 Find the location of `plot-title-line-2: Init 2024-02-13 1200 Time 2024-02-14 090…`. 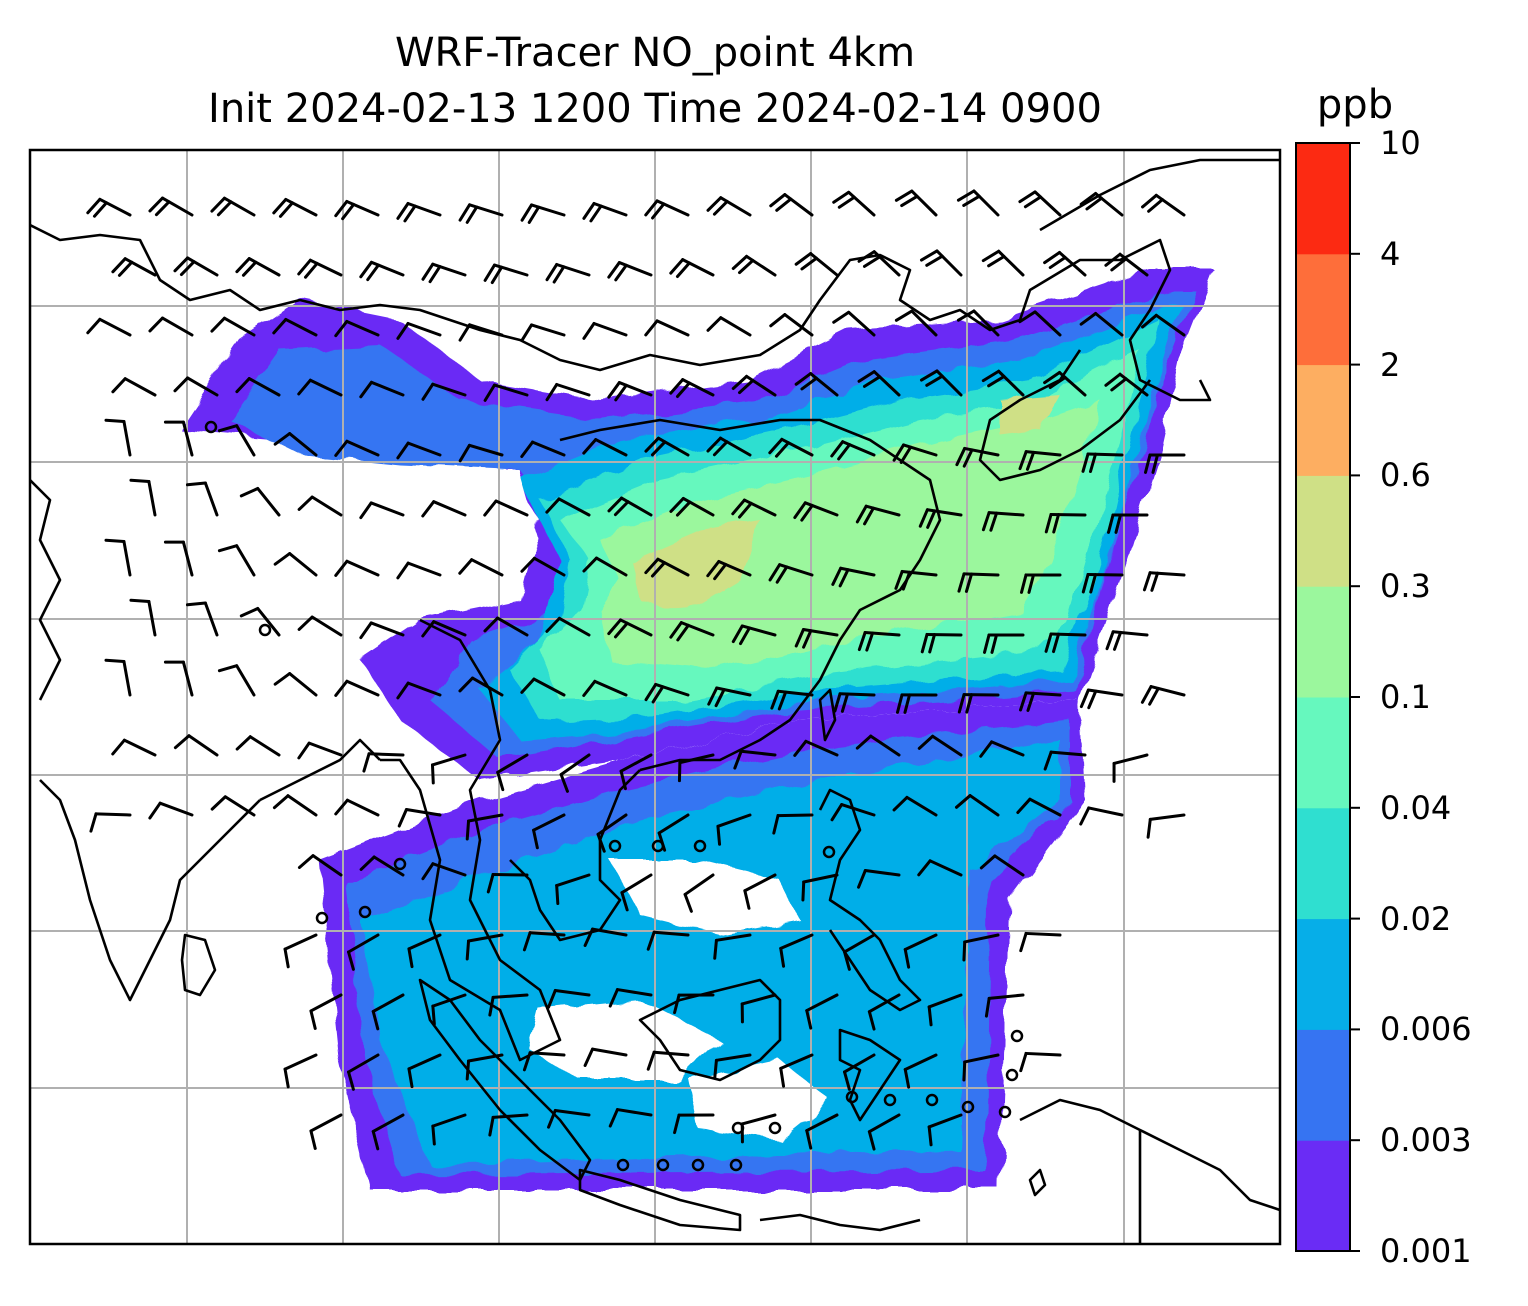

plot-title-line-2: Init 2024-02-13 1200 Time 2024-02-14 090… is located at coordinates (655, 109).